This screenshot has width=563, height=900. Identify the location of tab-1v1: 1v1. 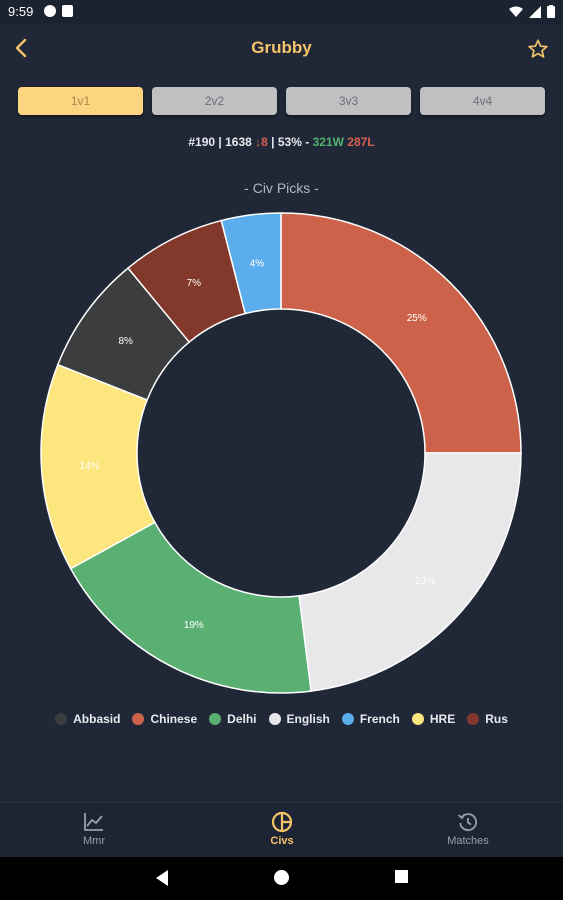
(80, 101).